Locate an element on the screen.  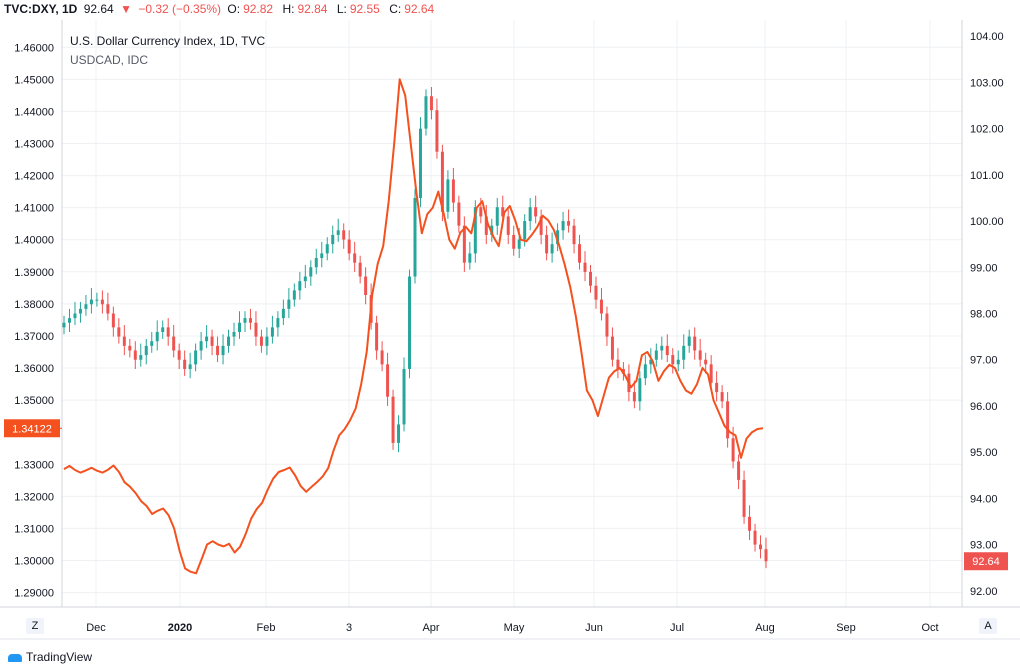
x-tick-label: Oct is located at coordinates (929, 628).